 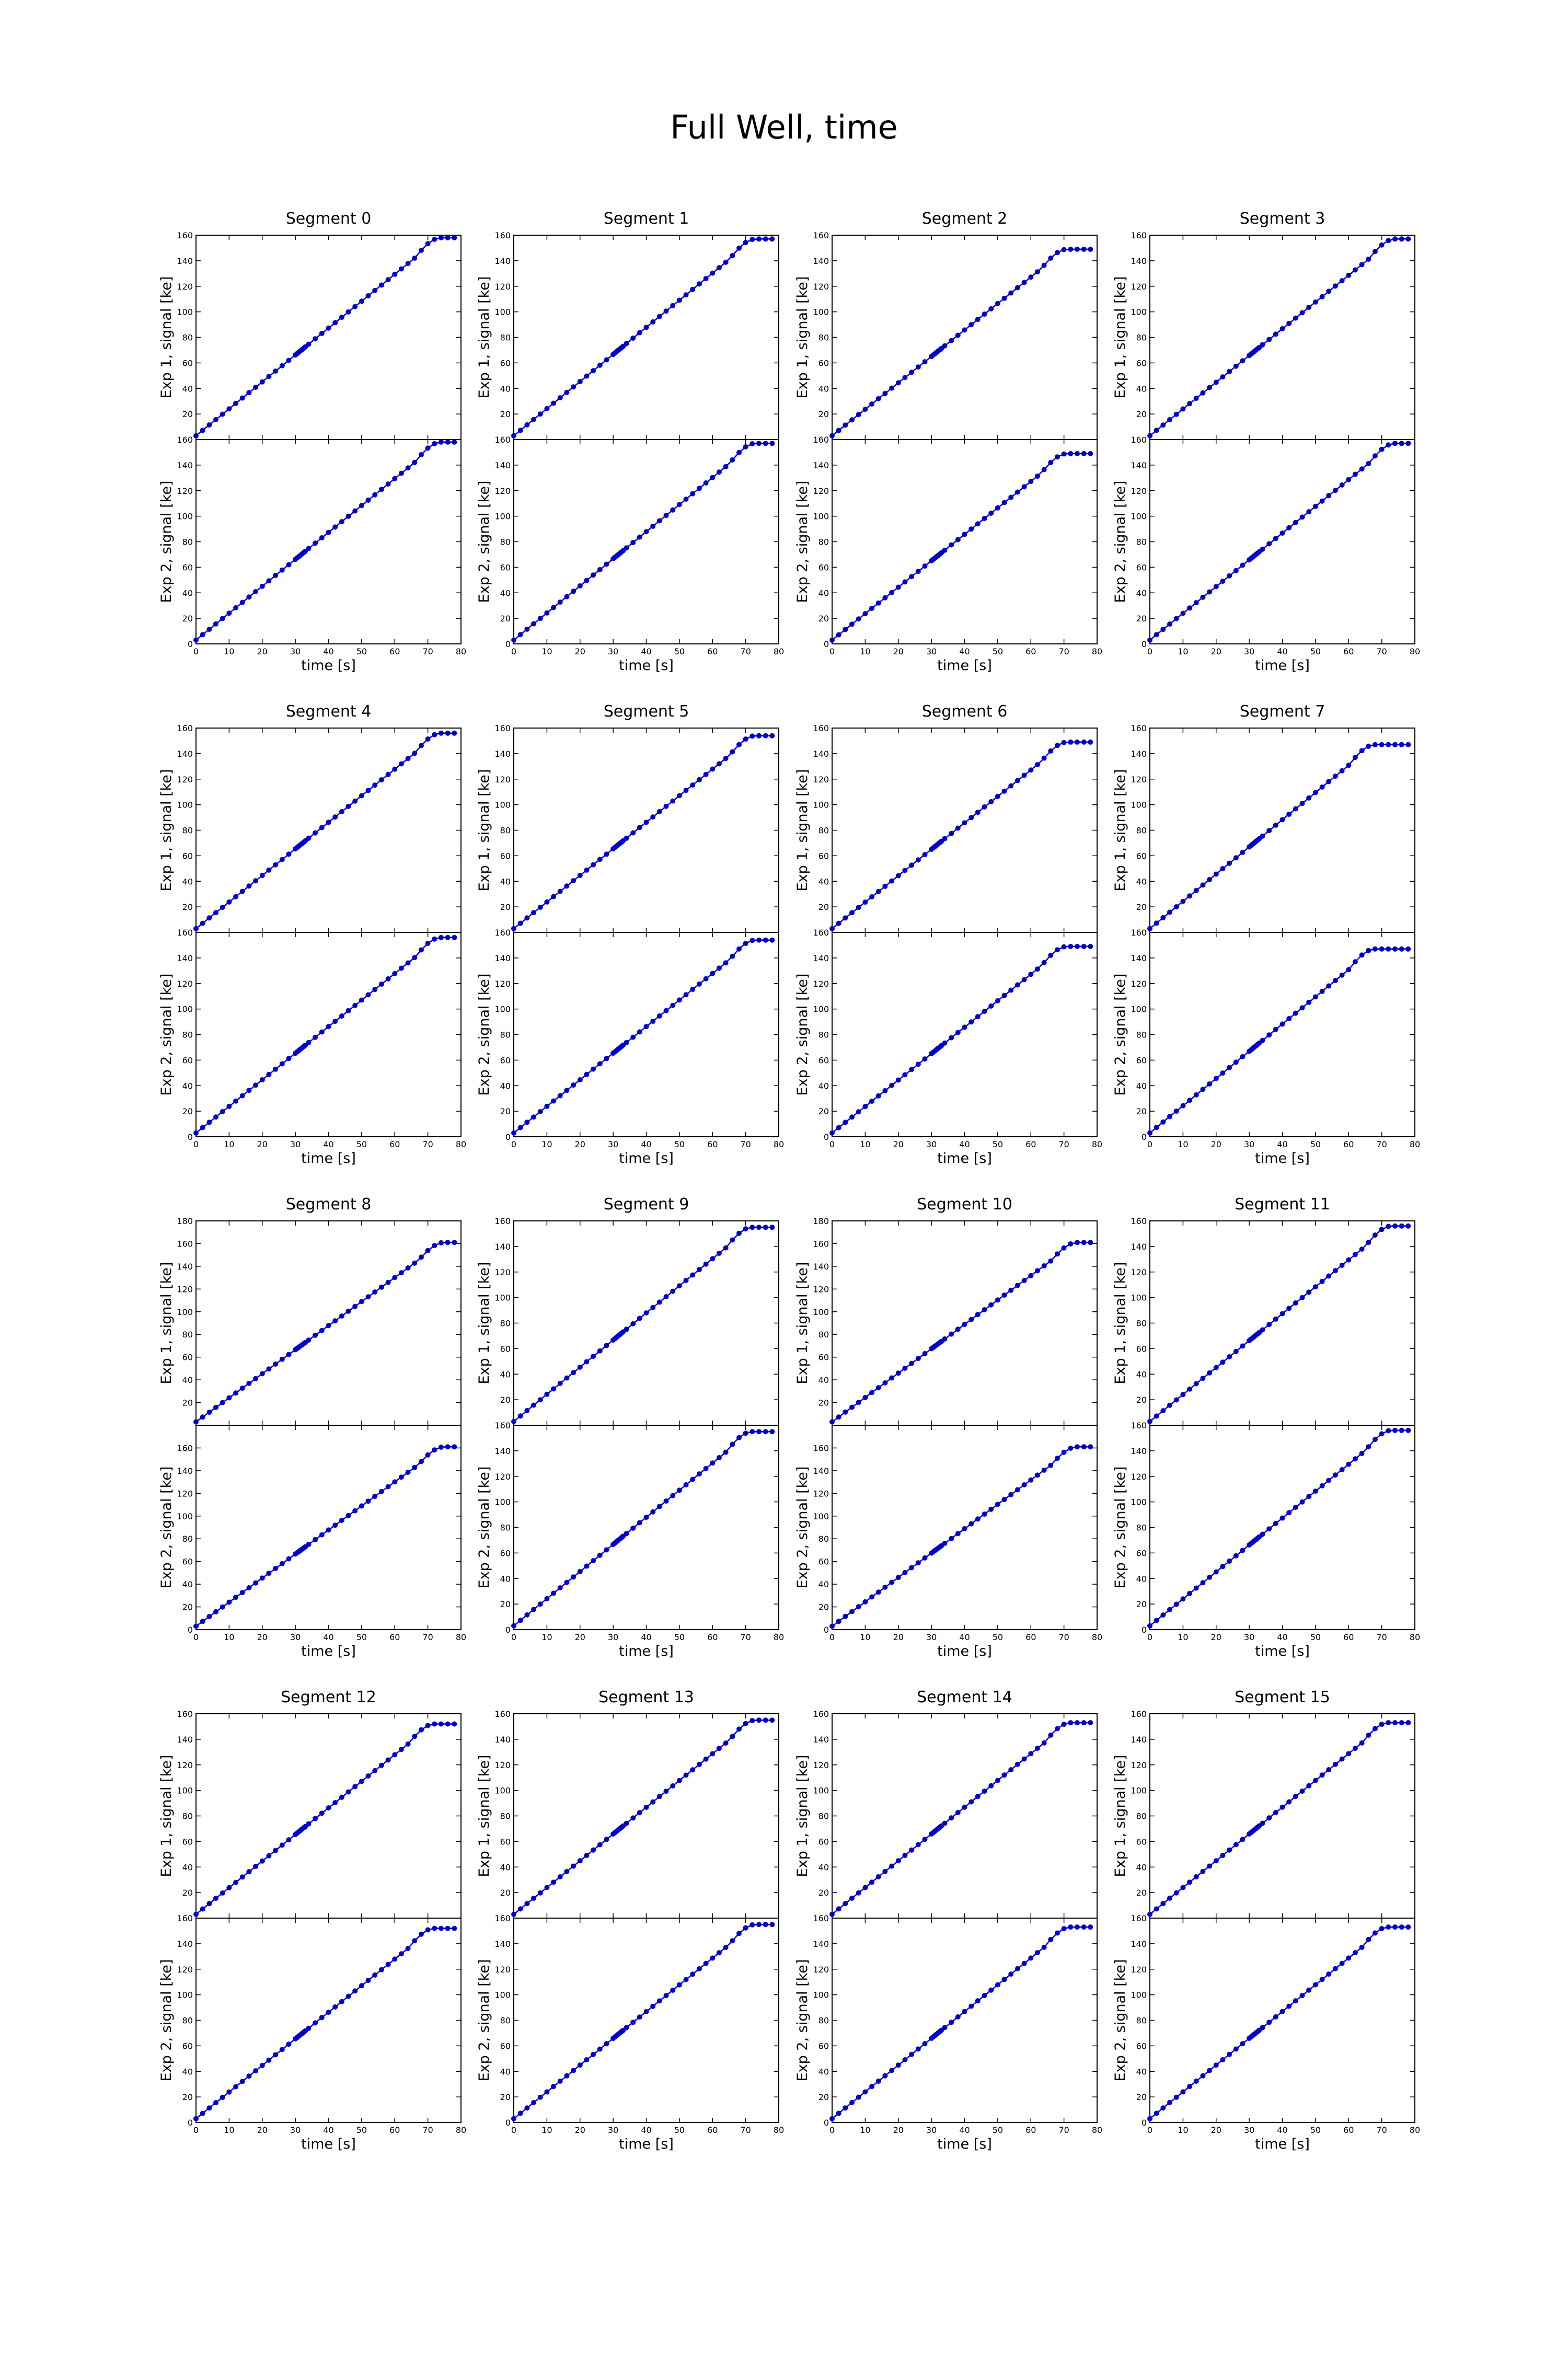 What do you see at coordinates (502, 984) in the screenshot?
I see `y-tick-label: 120` at bounding box center [502, 984].